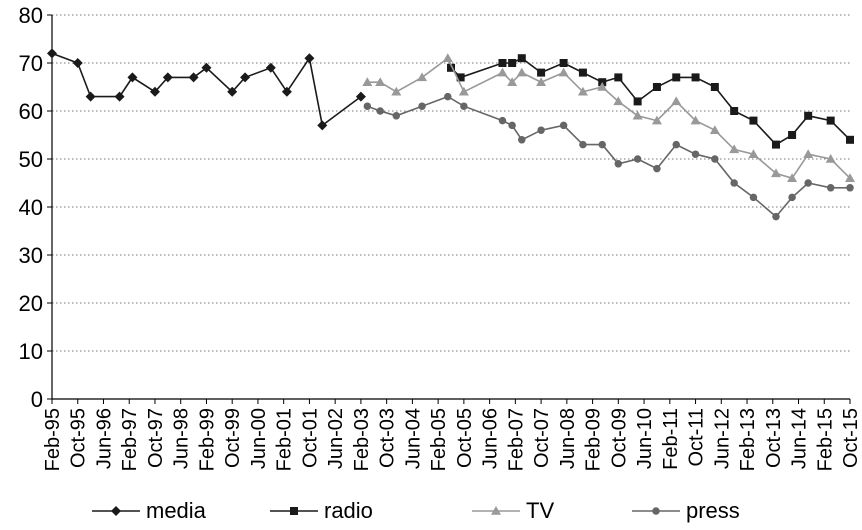 This screenshot has width=862, height=530. What do you see at coordinates (465, 438) in the screenshot?
I see `x-tick-label: Oct-05` at bounding box center [465, 438].